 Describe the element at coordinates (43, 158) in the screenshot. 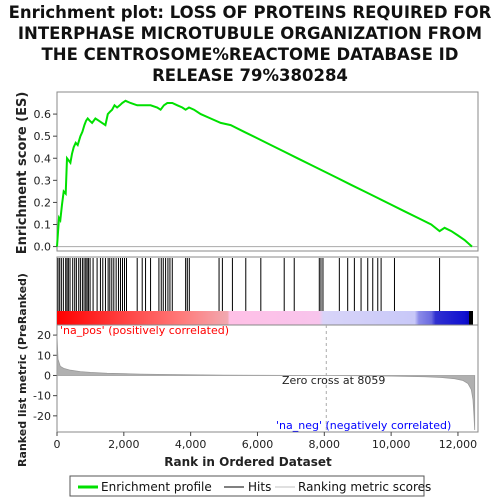

I see `es-tick-label: 0.4` at that location.